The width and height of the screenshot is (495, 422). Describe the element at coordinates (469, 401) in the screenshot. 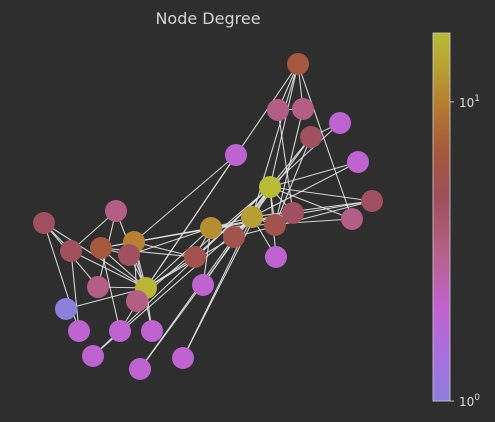

I see `colorbar-tick-label: 10⁰` at that location.